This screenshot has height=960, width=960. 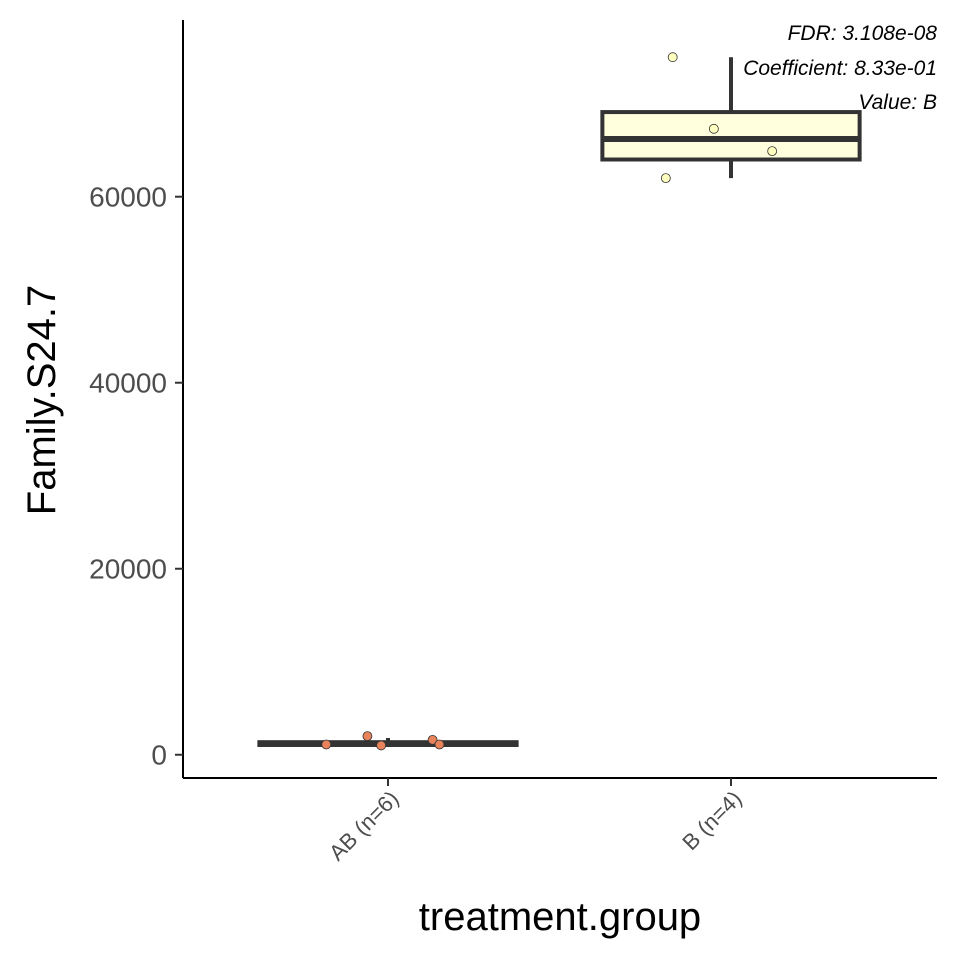 I want to click on y-tick-label: 60000, so click(x=128, y=197).